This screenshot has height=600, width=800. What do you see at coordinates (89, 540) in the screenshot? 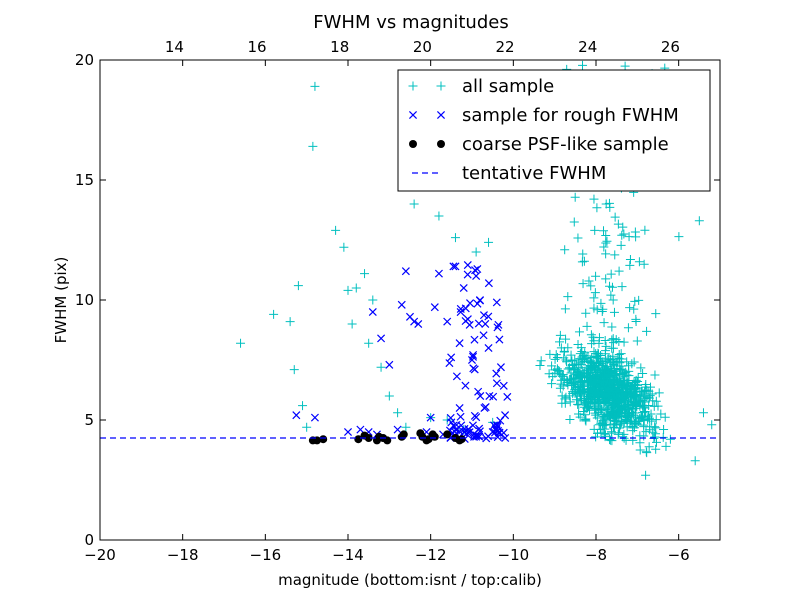
I see `y-tick-label: 0` at bounding box center [89, 540].